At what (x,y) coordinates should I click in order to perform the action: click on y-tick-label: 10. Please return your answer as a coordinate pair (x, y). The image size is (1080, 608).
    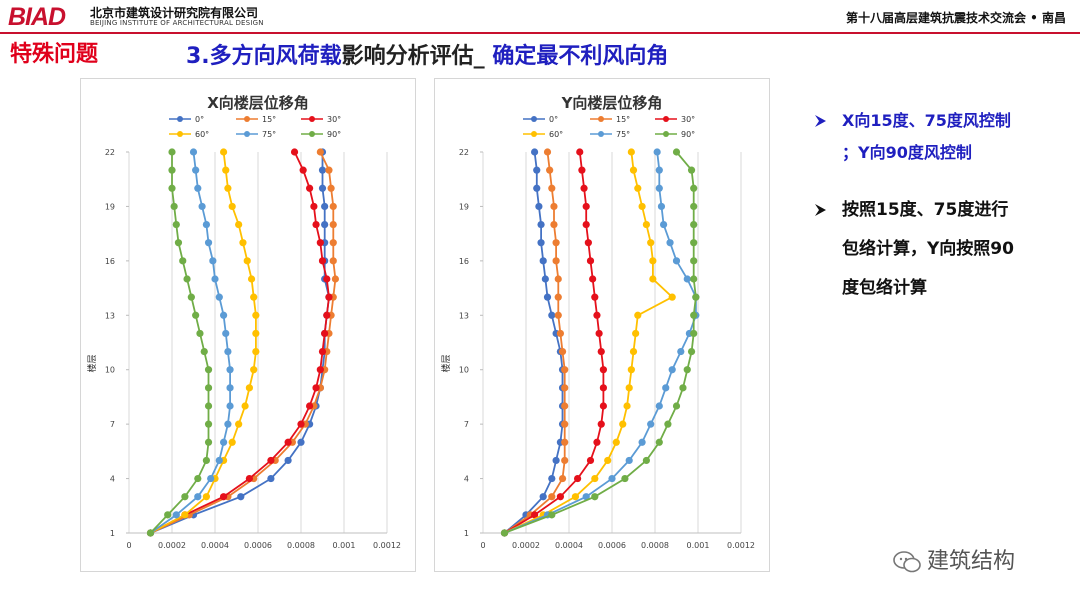
    Looking at the image, I should click on (110, 370).